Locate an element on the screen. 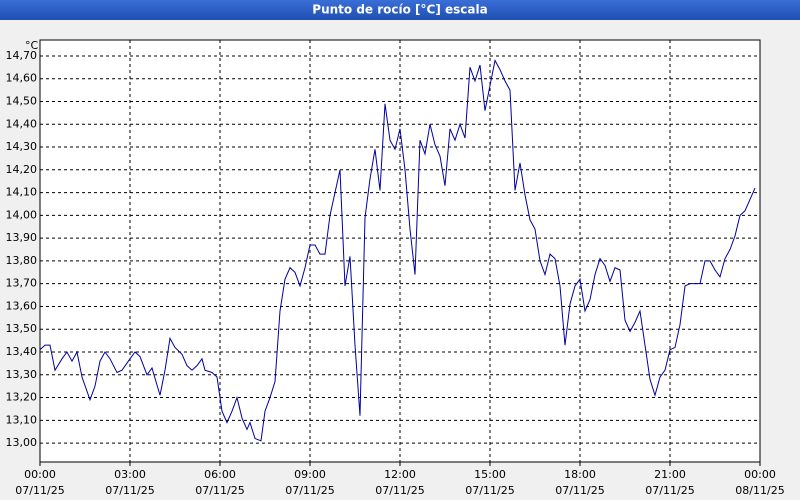  y-tick-label: 13,30 is located at coordinates (22, 374).